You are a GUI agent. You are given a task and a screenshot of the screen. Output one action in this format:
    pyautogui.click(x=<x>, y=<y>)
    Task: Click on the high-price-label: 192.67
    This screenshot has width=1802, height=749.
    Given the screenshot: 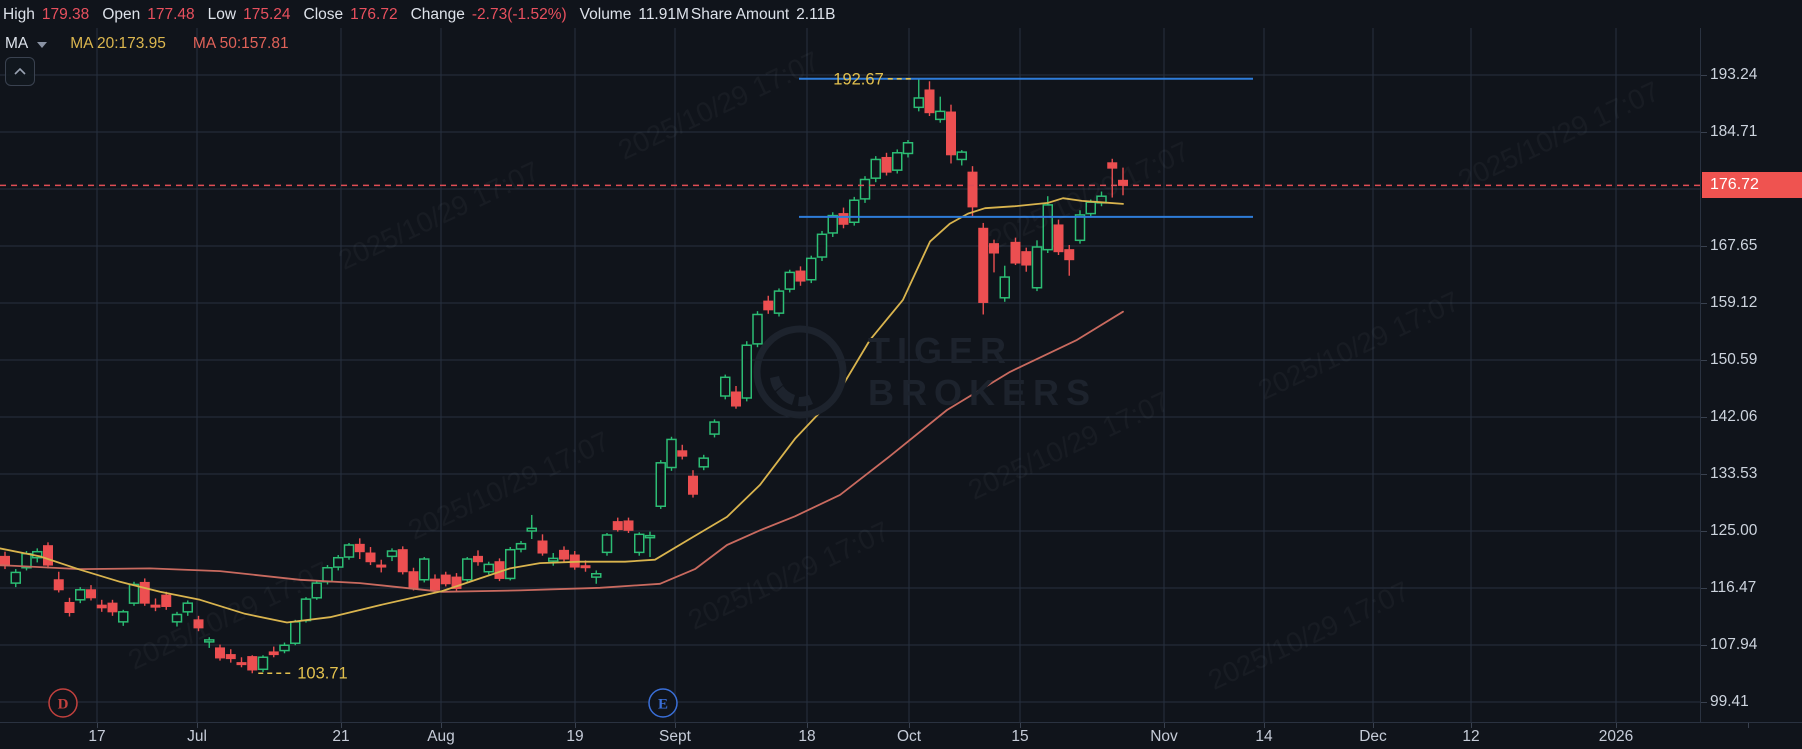 What is the action you would take?
    pyautogui.click(x=858, y=79)
    